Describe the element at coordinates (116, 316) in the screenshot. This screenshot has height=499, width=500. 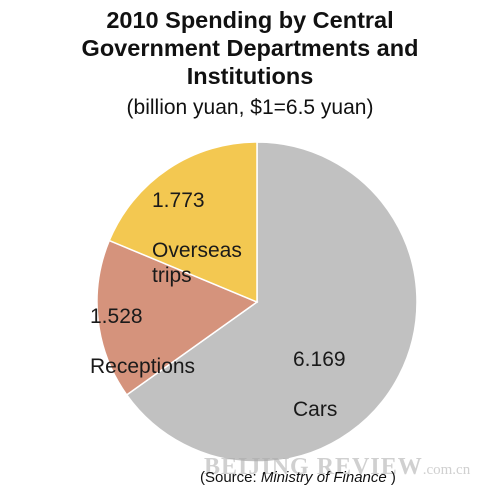
I see `slice-value-receptions: 1.528` at that location.